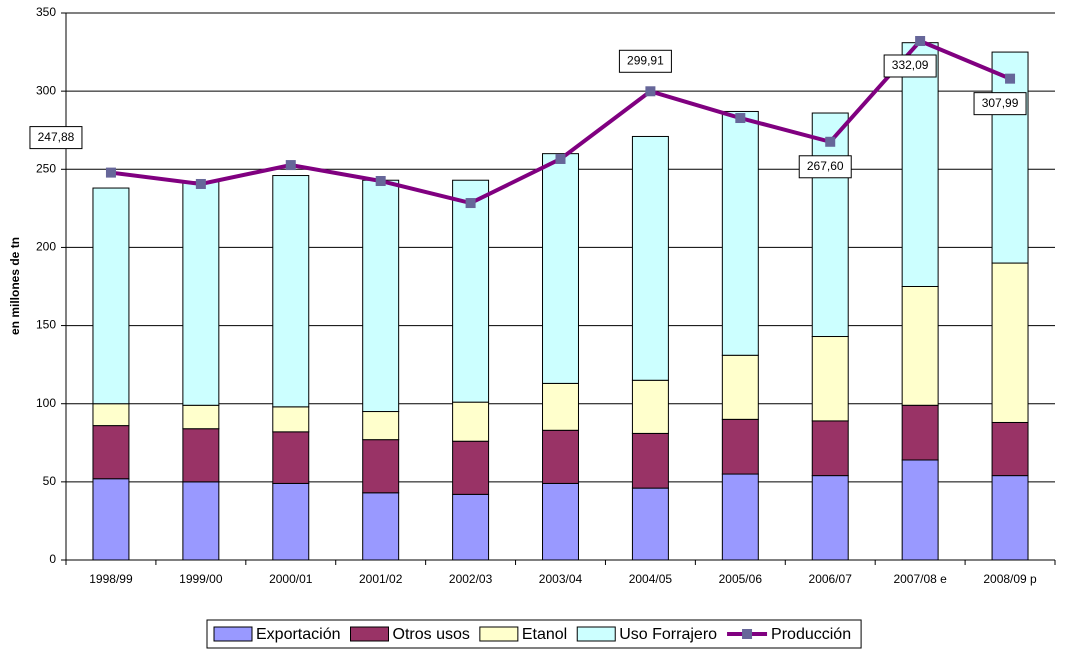 The image size is (1077, 652). Describe the element at coordinates (1010, 579) in the screenshot. I see `x-tick-label: 2008/09 p` at that location.